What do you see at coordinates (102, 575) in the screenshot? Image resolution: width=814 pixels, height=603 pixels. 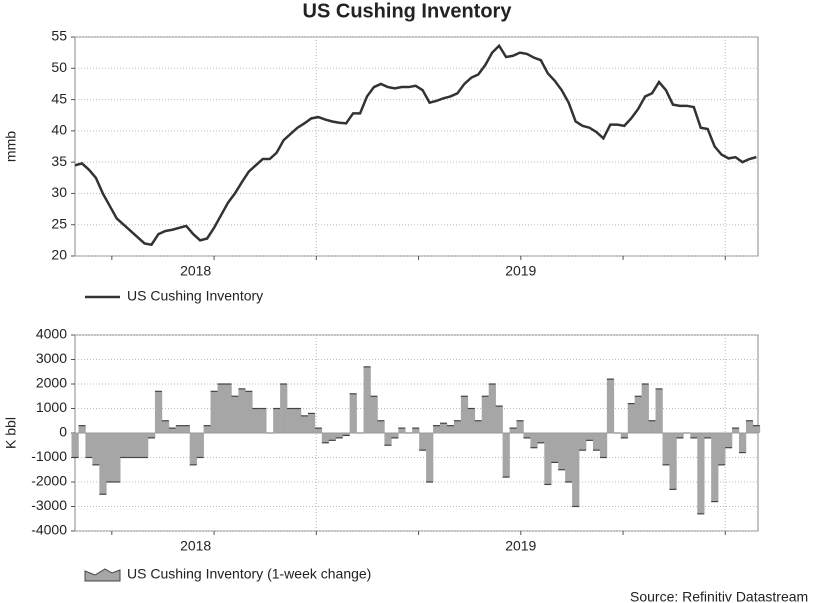 I see `legend-swatch` at bounding box center [102, 575].